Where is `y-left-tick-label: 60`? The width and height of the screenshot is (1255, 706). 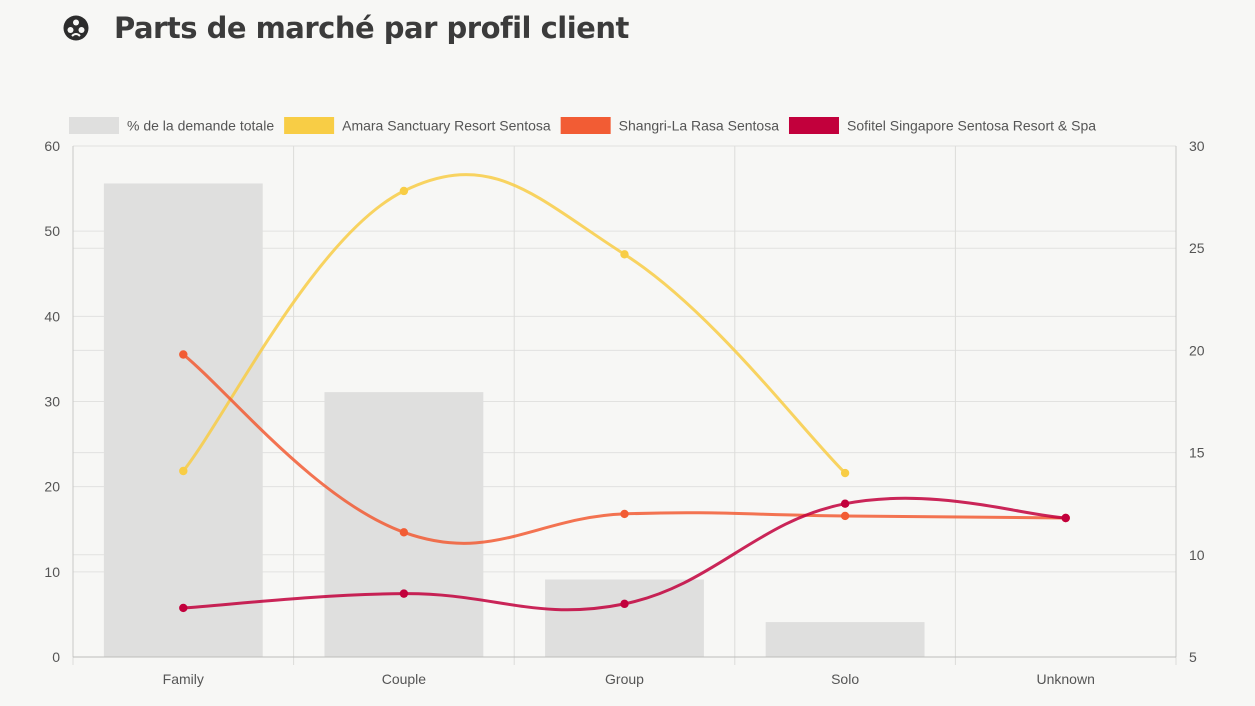 y-left-tick-label: 60 is located at coordinates (52, 146).